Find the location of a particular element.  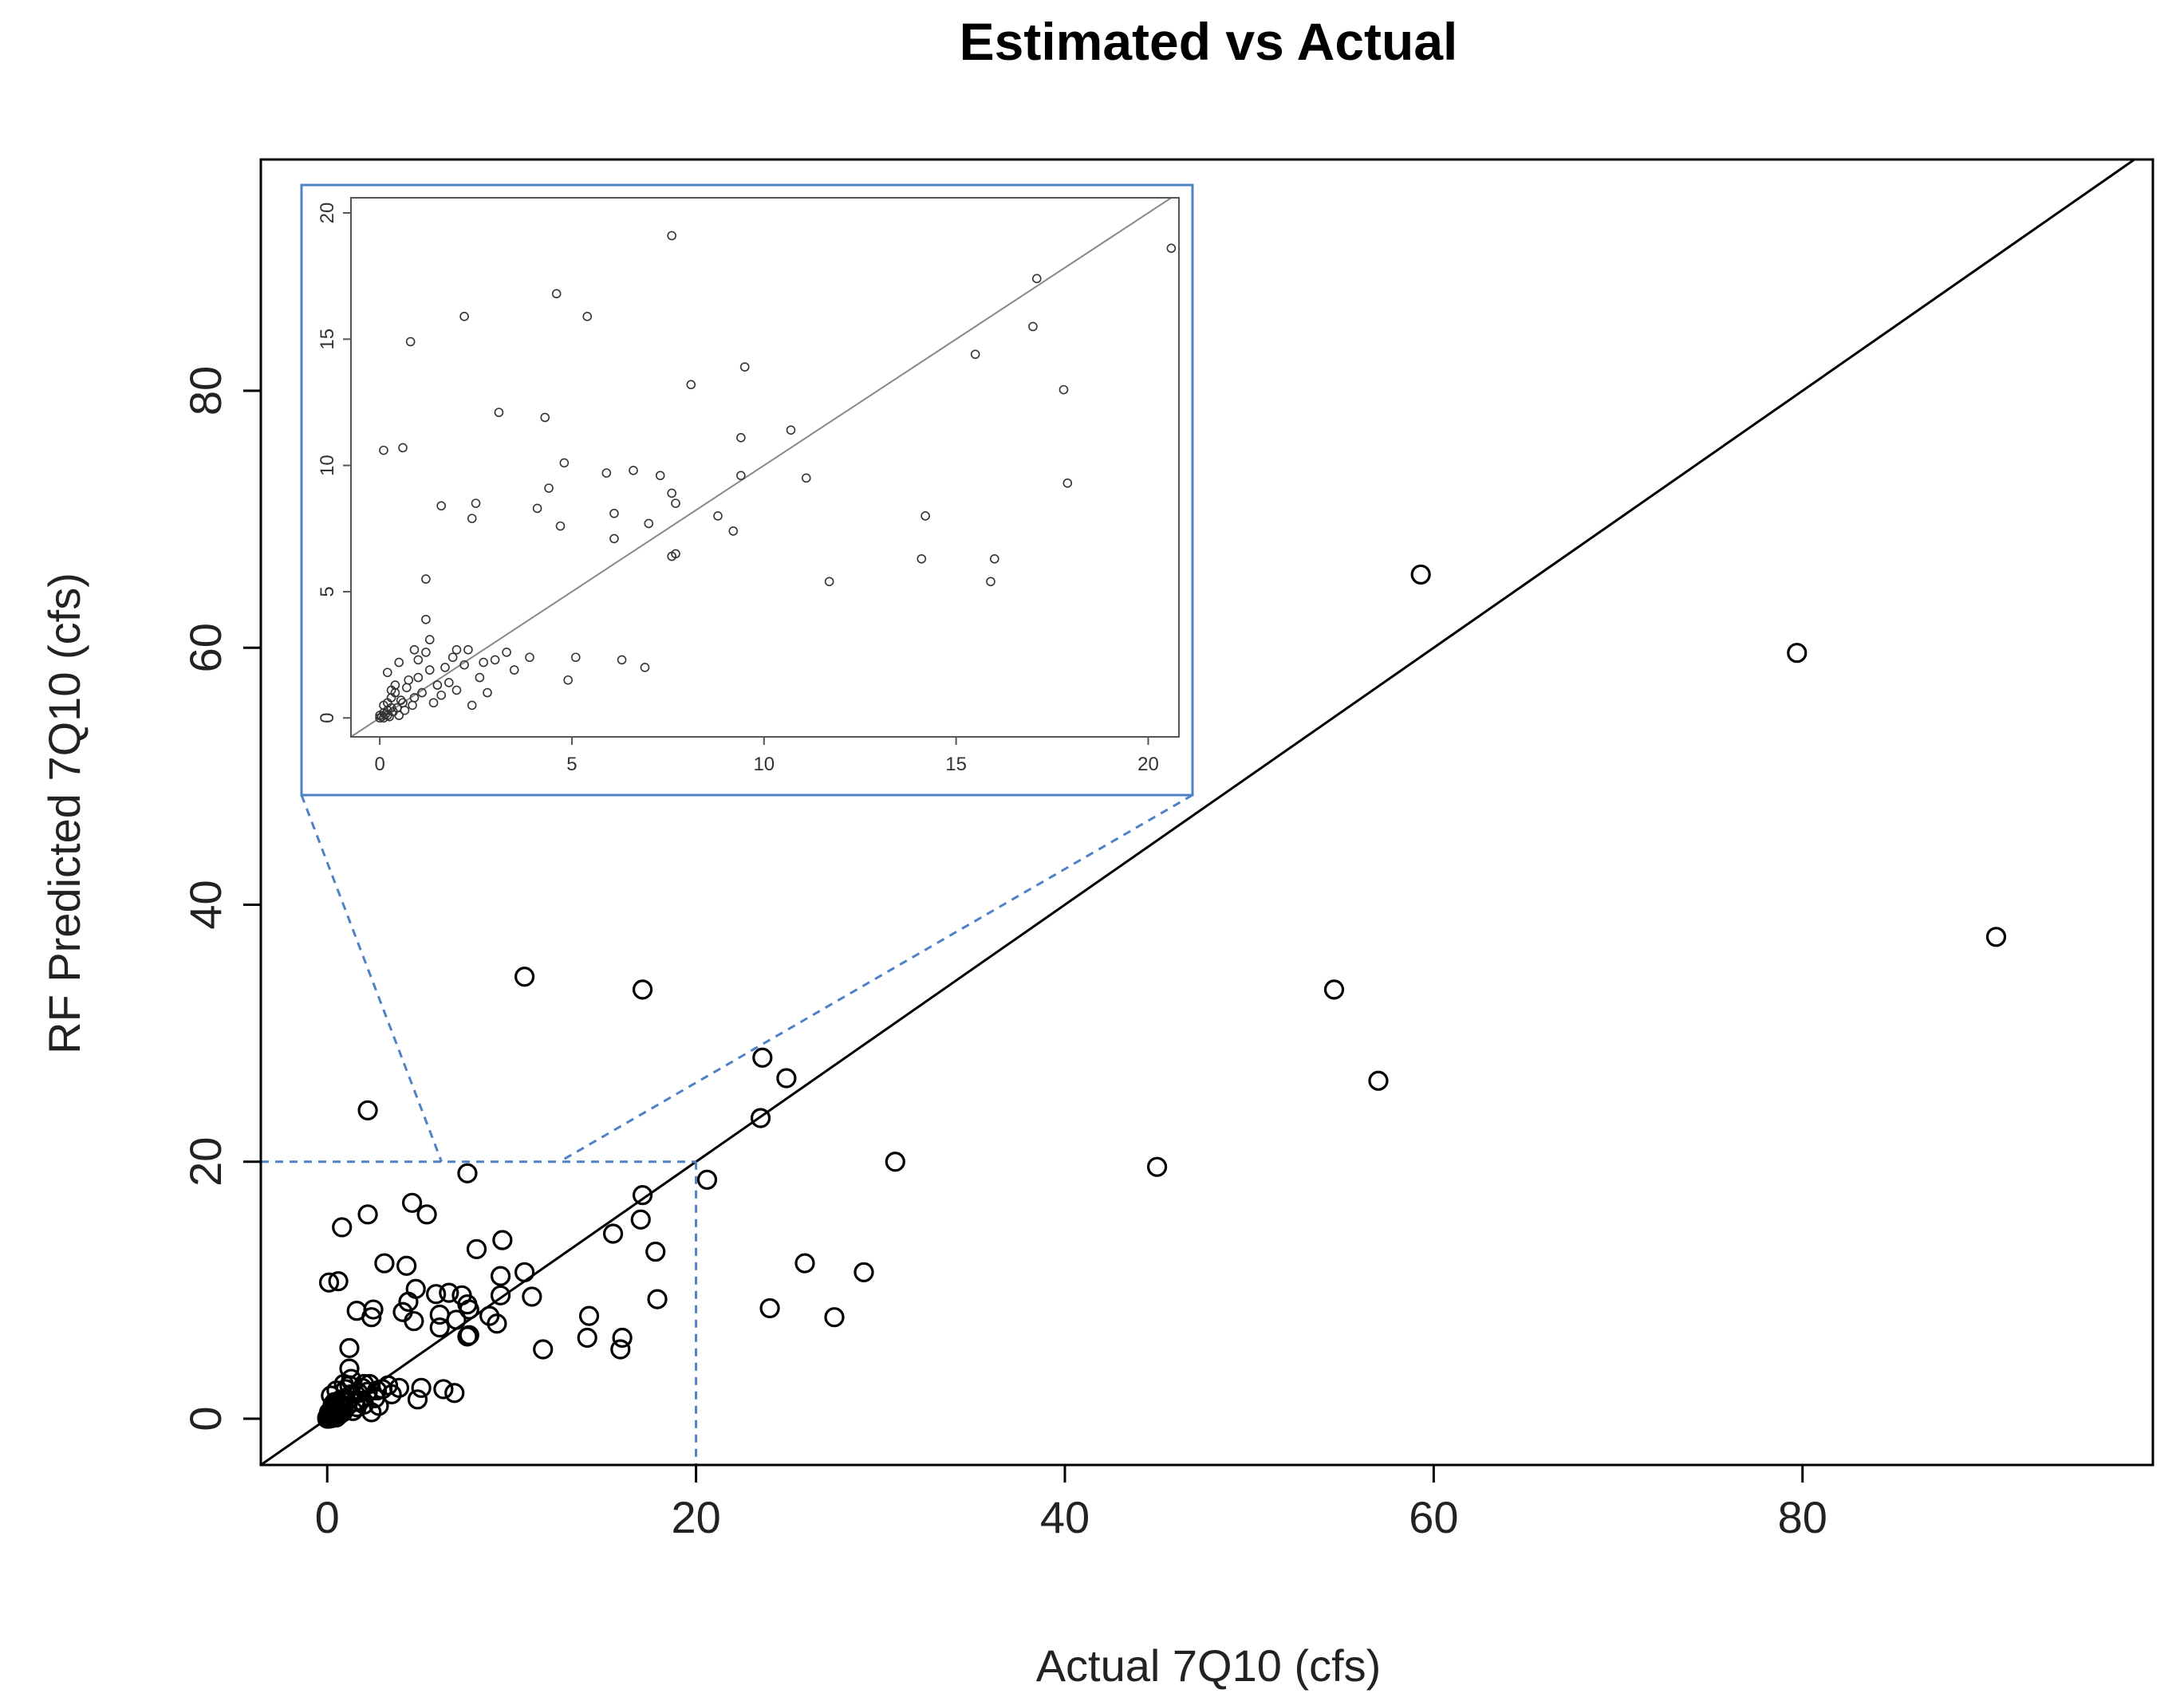

inset-zoom-panel: 0 0 5 5 10 10 15 15 20 20 is located at coordinates (747, 490).